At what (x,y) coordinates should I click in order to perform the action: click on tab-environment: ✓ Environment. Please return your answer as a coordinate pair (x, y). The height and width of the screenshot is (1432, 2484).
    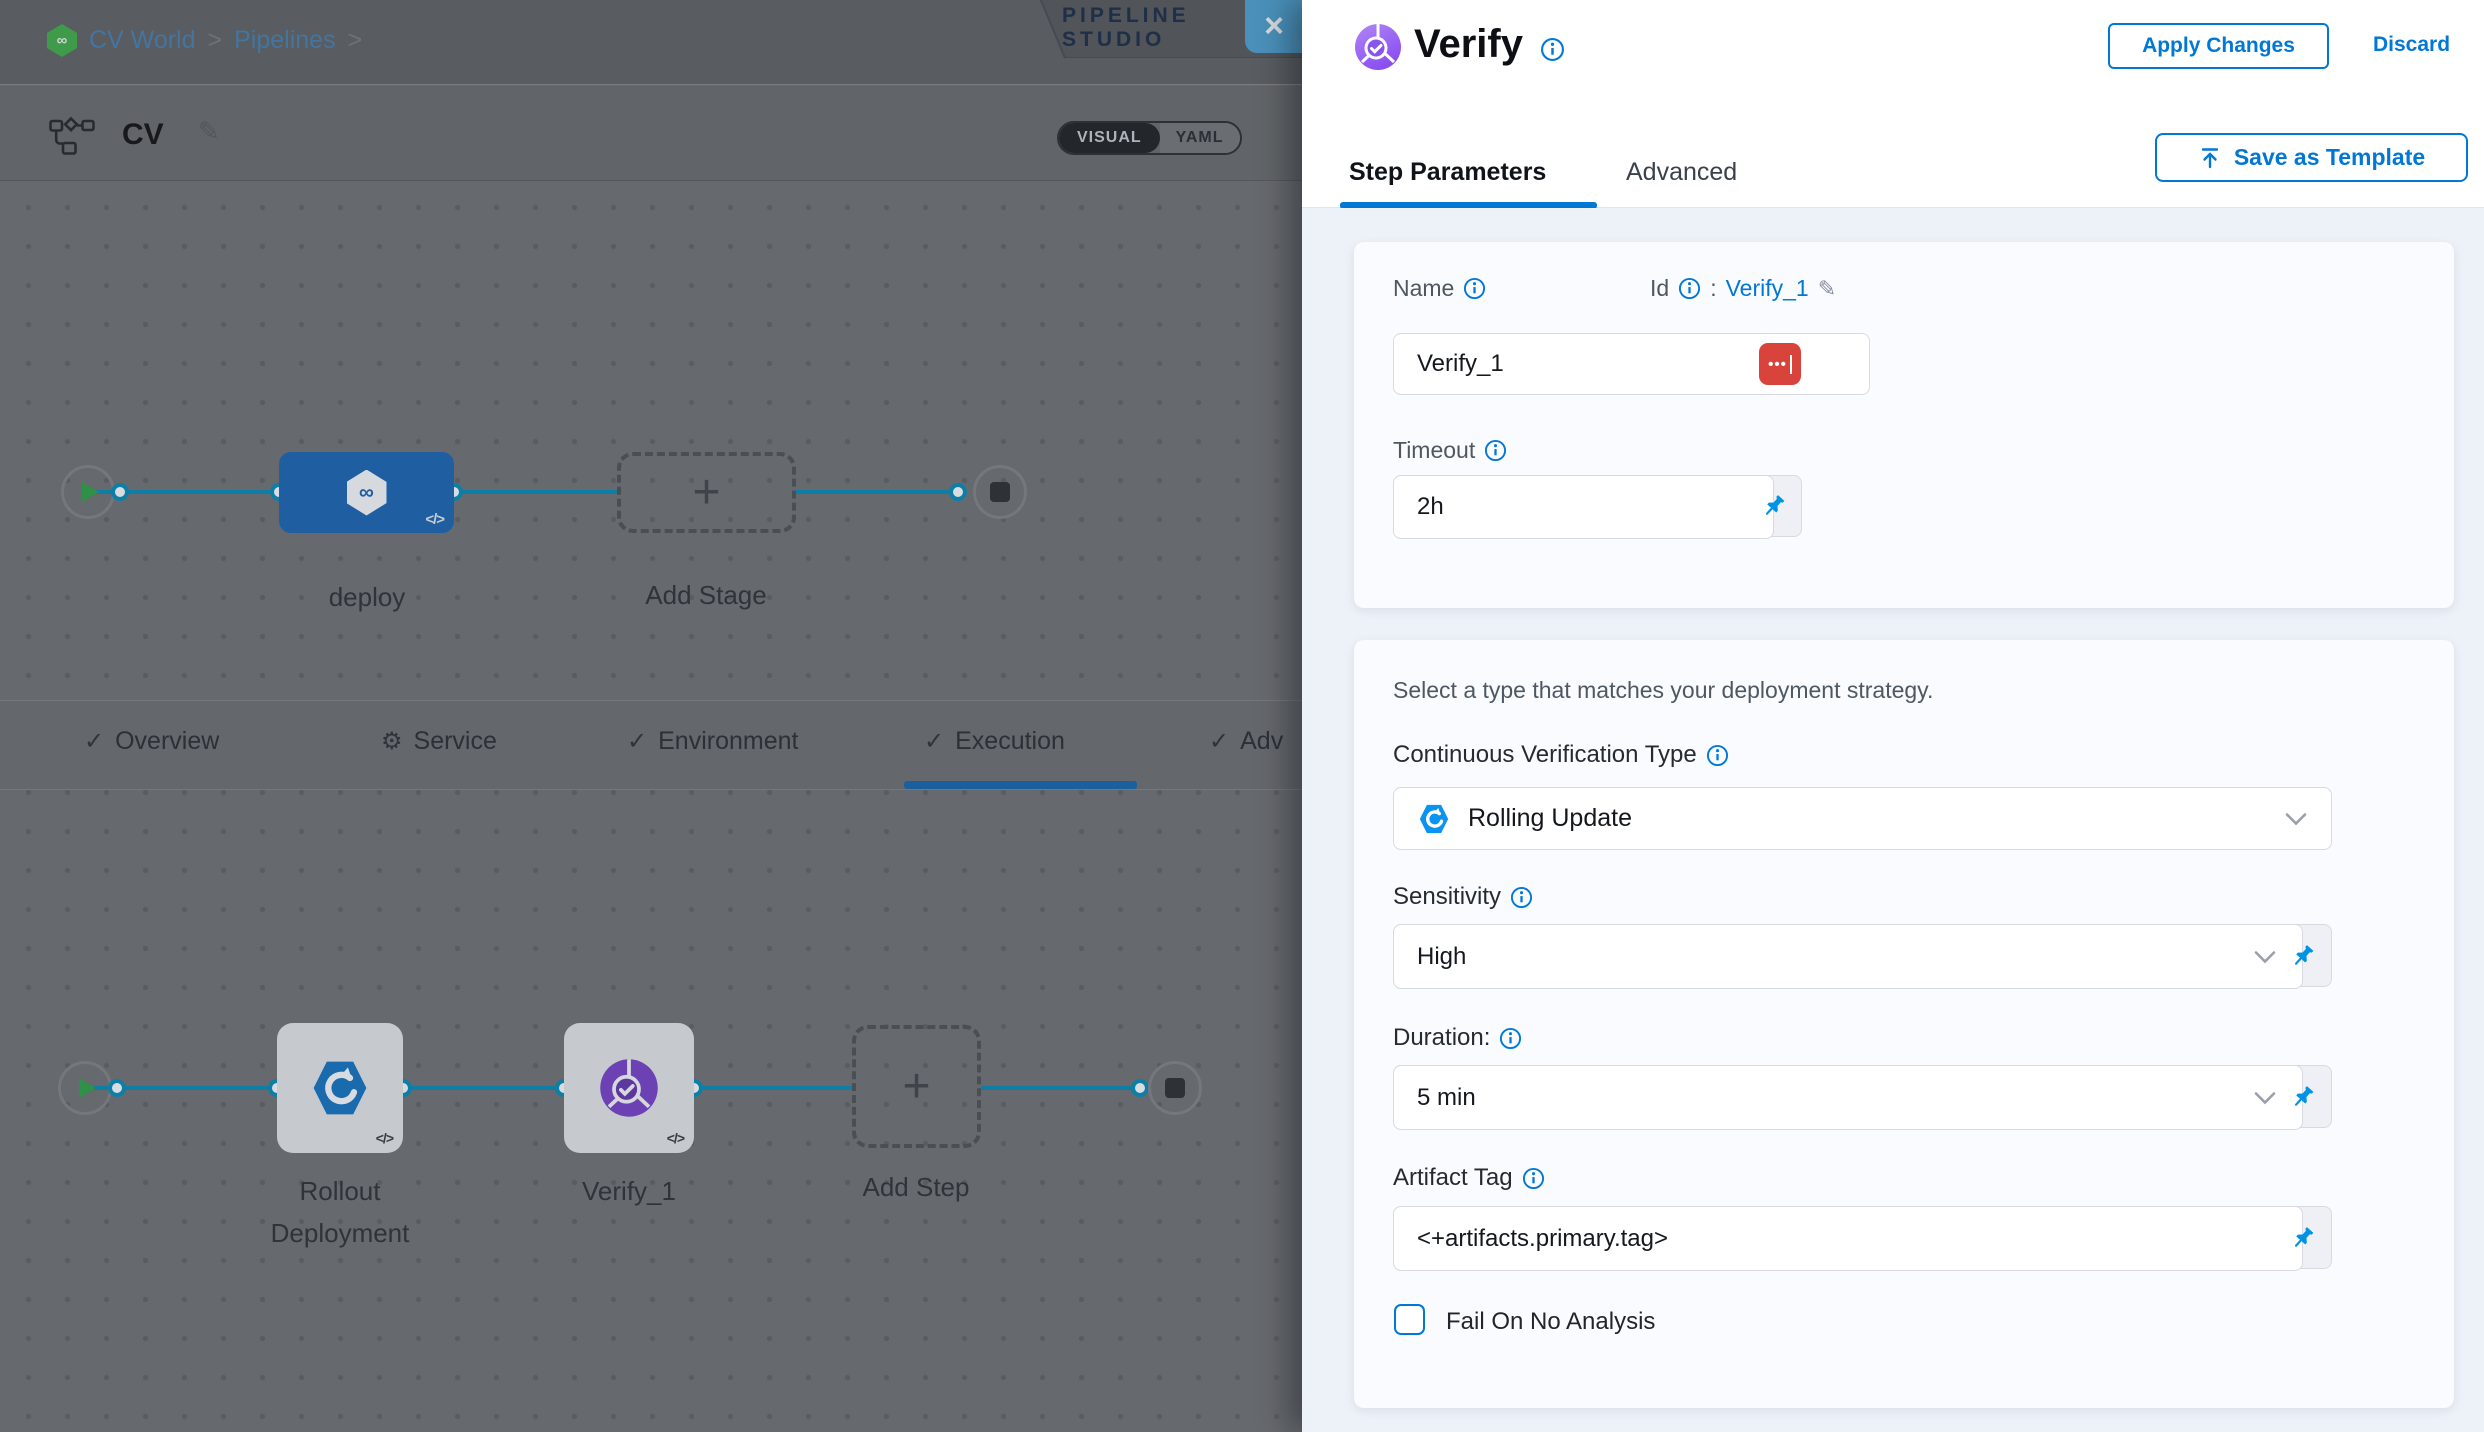
    Looking at the image, I should click on (713, 741).